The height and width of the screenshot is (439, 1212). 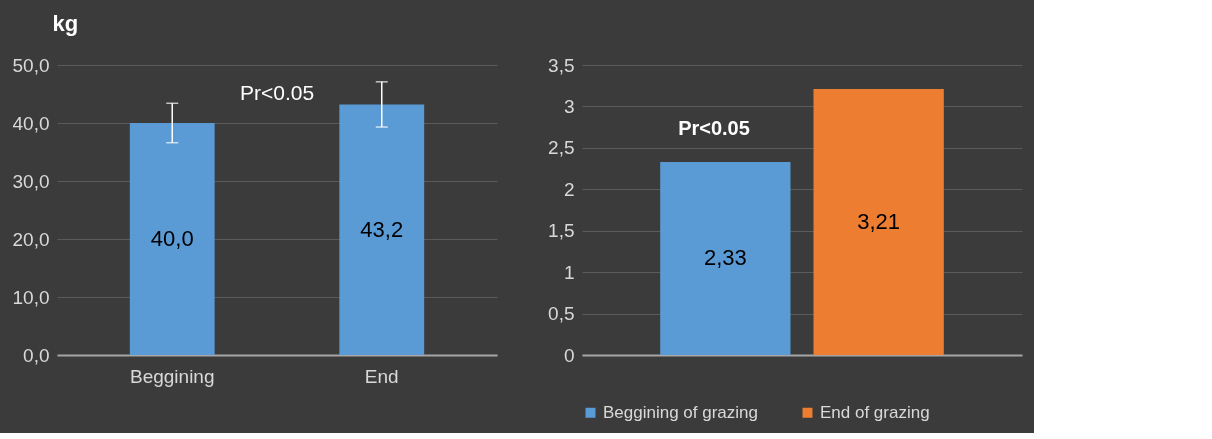 What do you see at coordinates (875, 412) in the screenshot?
I see `legend-label: End of grazing` at bounding box center [875, 412].